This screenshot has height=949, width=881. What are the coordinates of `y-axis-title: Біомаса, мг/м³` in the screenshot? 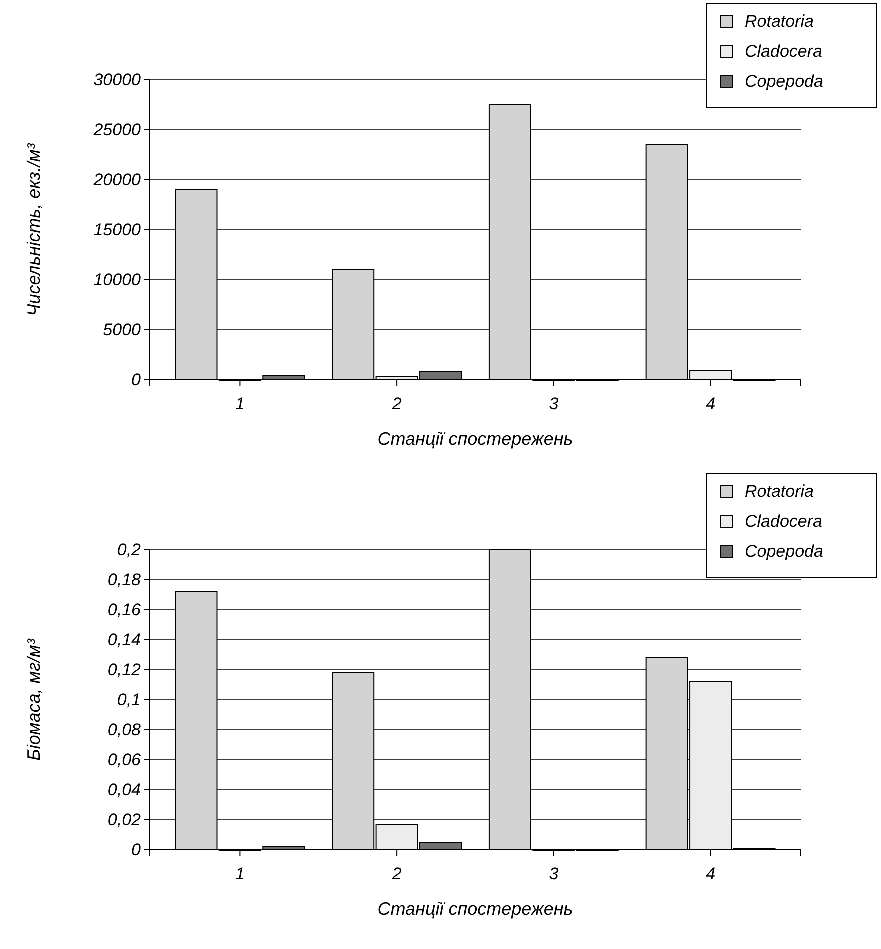 It's located at (34, 699).